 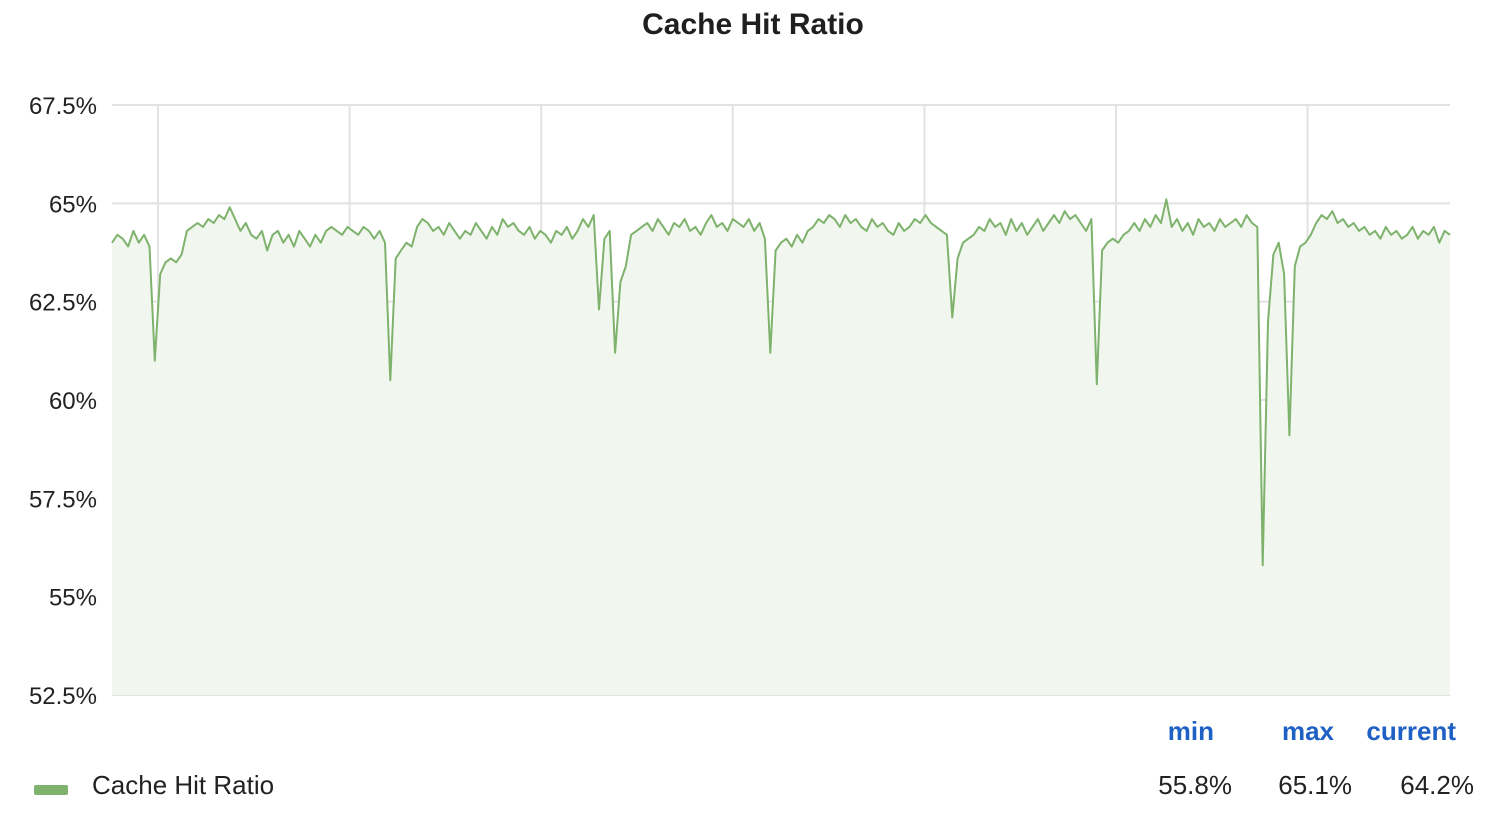 What do you see at coordinates (73, 204) in the screenshot?
I see `y-tick-label: 65%` at bounding box center [73, 204].